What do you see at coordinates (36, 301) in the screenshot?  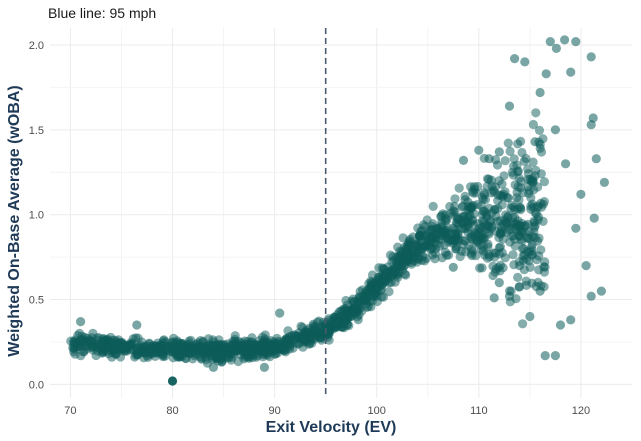 I see `y-tick-label: 0.5` at bounding box center [36, 301].